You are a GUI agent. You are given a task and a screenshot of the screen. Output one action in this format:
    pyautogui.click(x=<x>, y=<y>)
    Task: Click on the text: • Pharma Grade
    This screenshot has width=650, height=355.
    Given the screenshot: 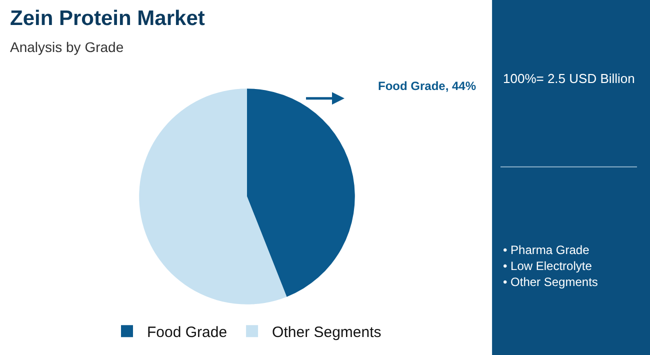 What is the action you would take?
    pyautogui.click(x=546, y=250)
    